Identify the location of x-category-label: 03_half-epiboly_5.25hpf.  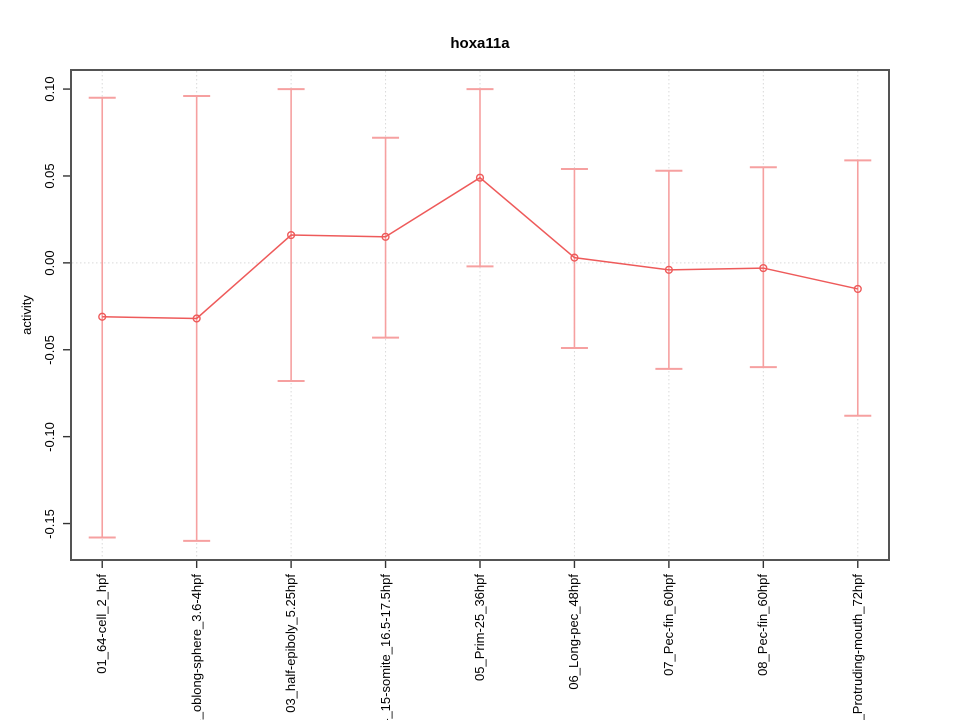
(291, 643).